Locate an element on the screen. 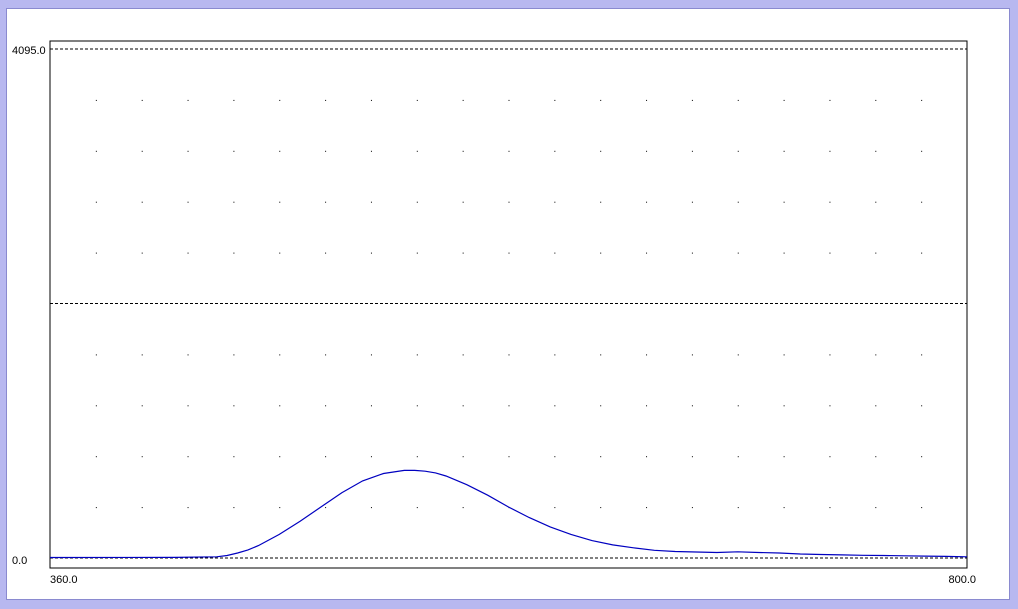 The height and width of the screenshot is (609, 1018). x-tick-label-left: 360.0 is located at coordinates (64, 580).